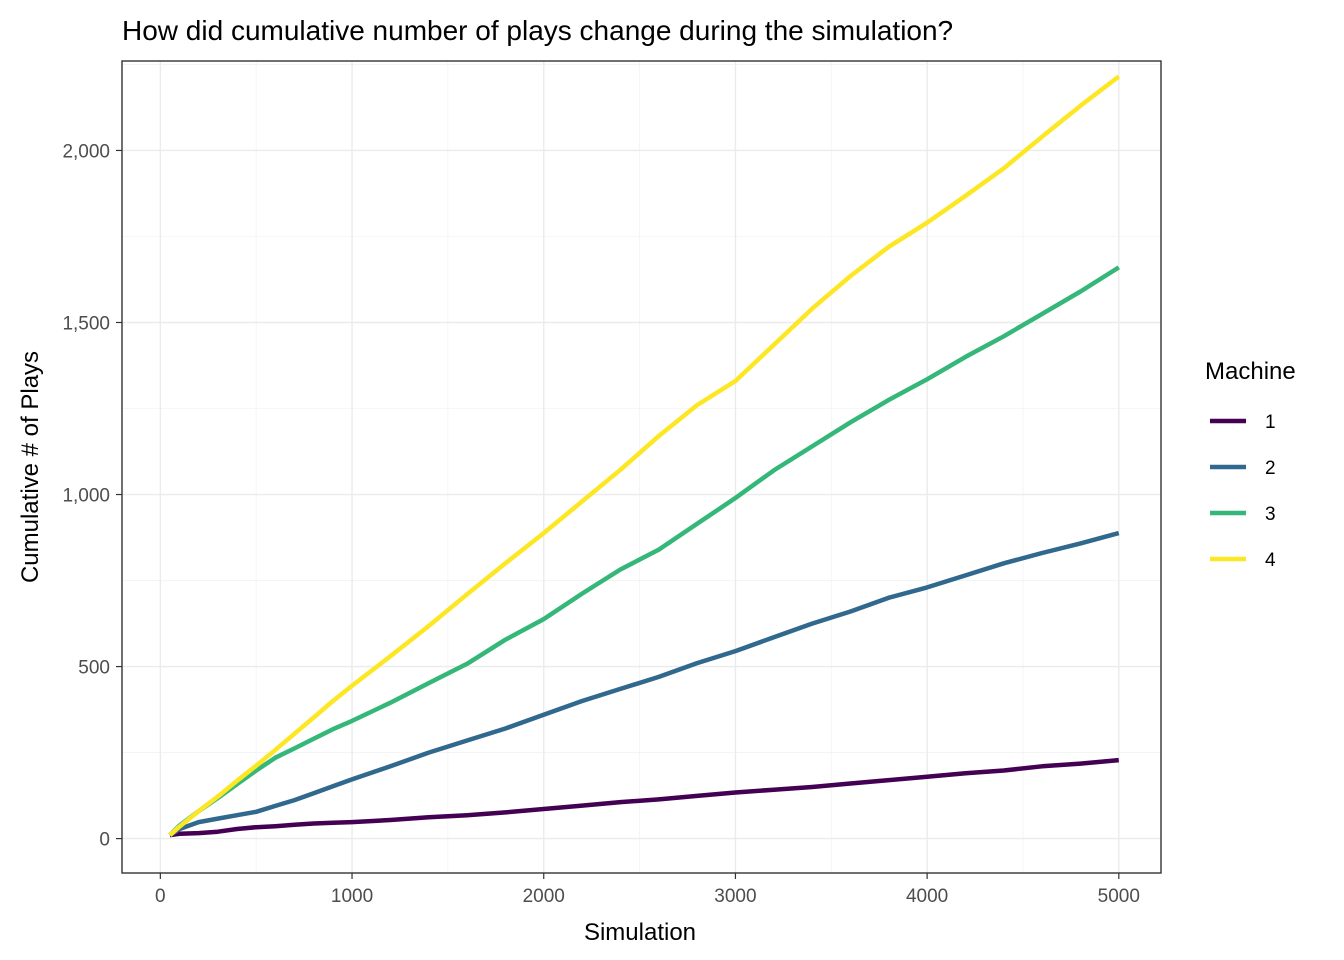 Image resolution: width=1344 pixels, height=960 pixels. What do you see at coordinates (1243, 491) in the screenshot?
I see `legend-items: 1 2 3 4` at bounding box center [1243, 491].